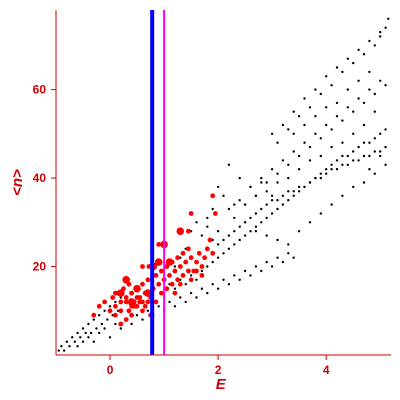 The width and height of the screenshot is (400, 400). I want to click on x-tick-label: 0, so click(110, 370).